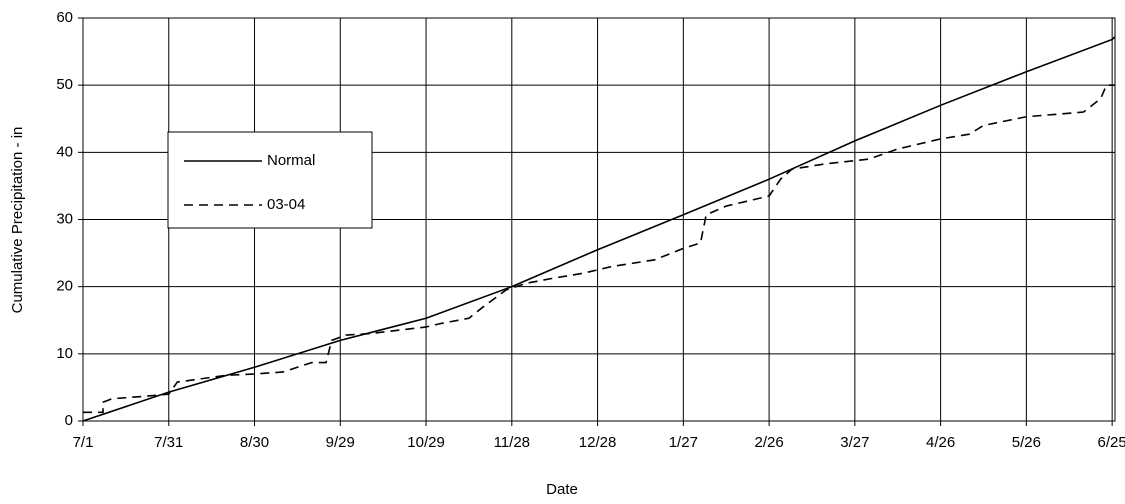  What do you see at coordinates (512, 442) in the screenshot?
I see `x-tick-label: 11/28` at bounding box center [512, 442].